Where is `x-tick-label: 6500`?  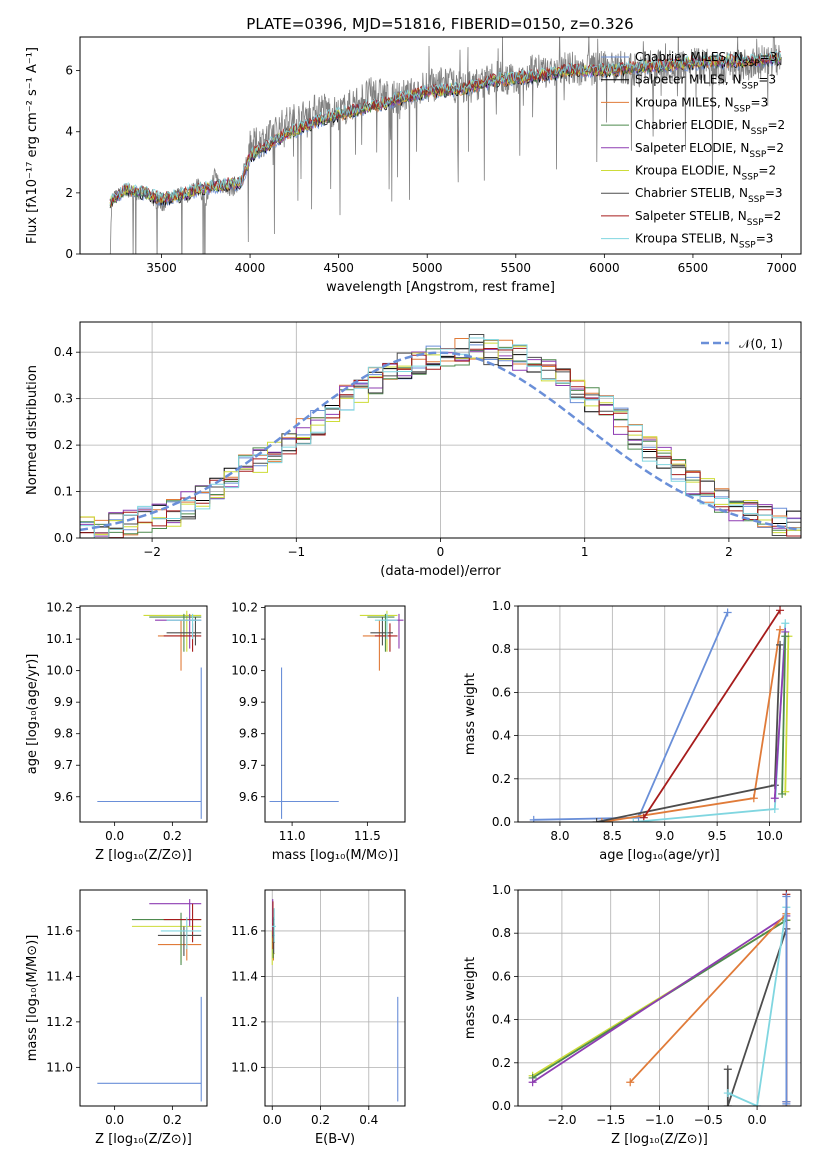
x-tick-label: 6500 is located at coordinates (693, 268).